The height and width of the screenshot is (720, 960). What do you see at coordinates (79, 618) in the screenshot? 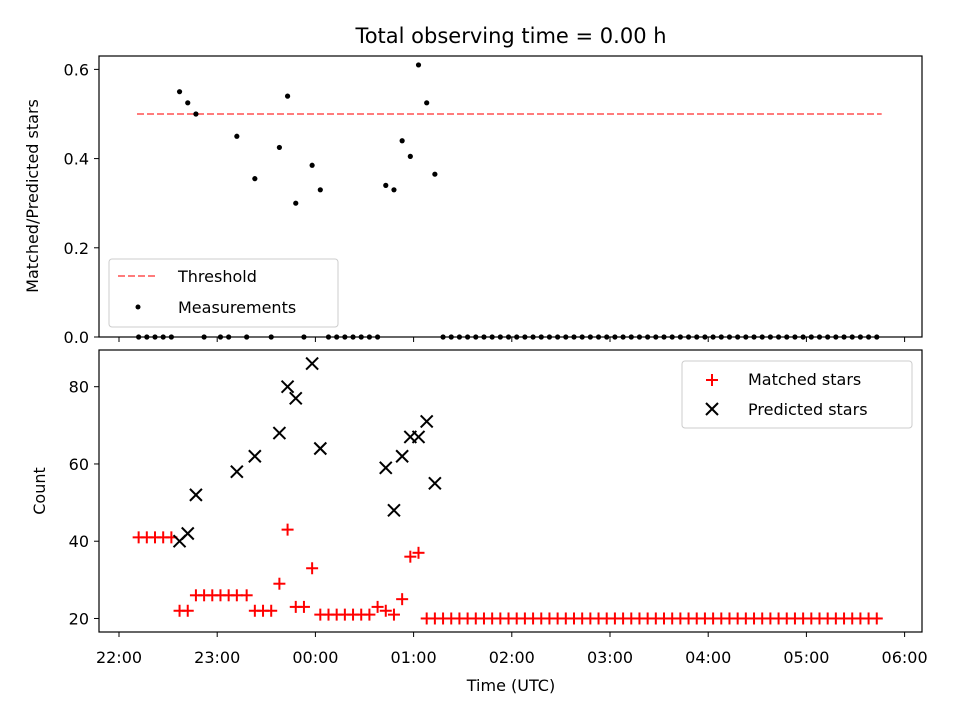
I see `count-y-tick-label: 20` at bounding box center [79, 618].